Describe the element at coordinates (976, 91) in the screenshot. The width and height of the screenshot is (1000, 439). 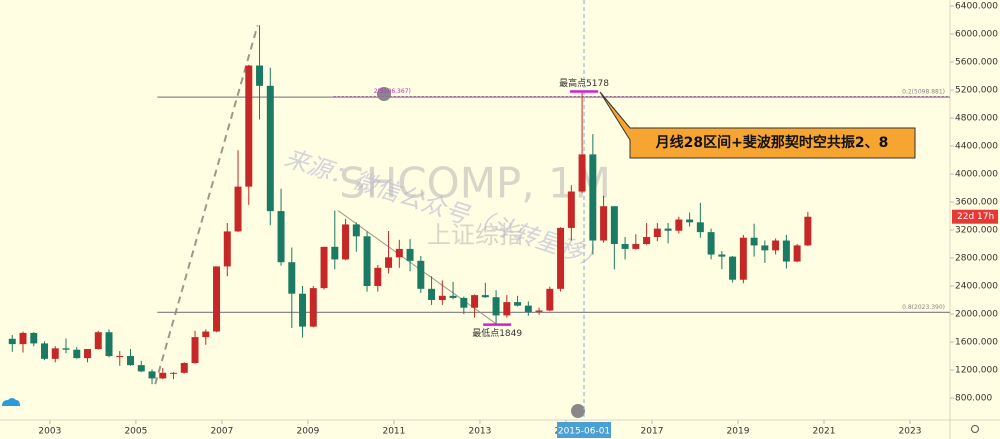
I see `y-tick-label: 5200.000` at that location.